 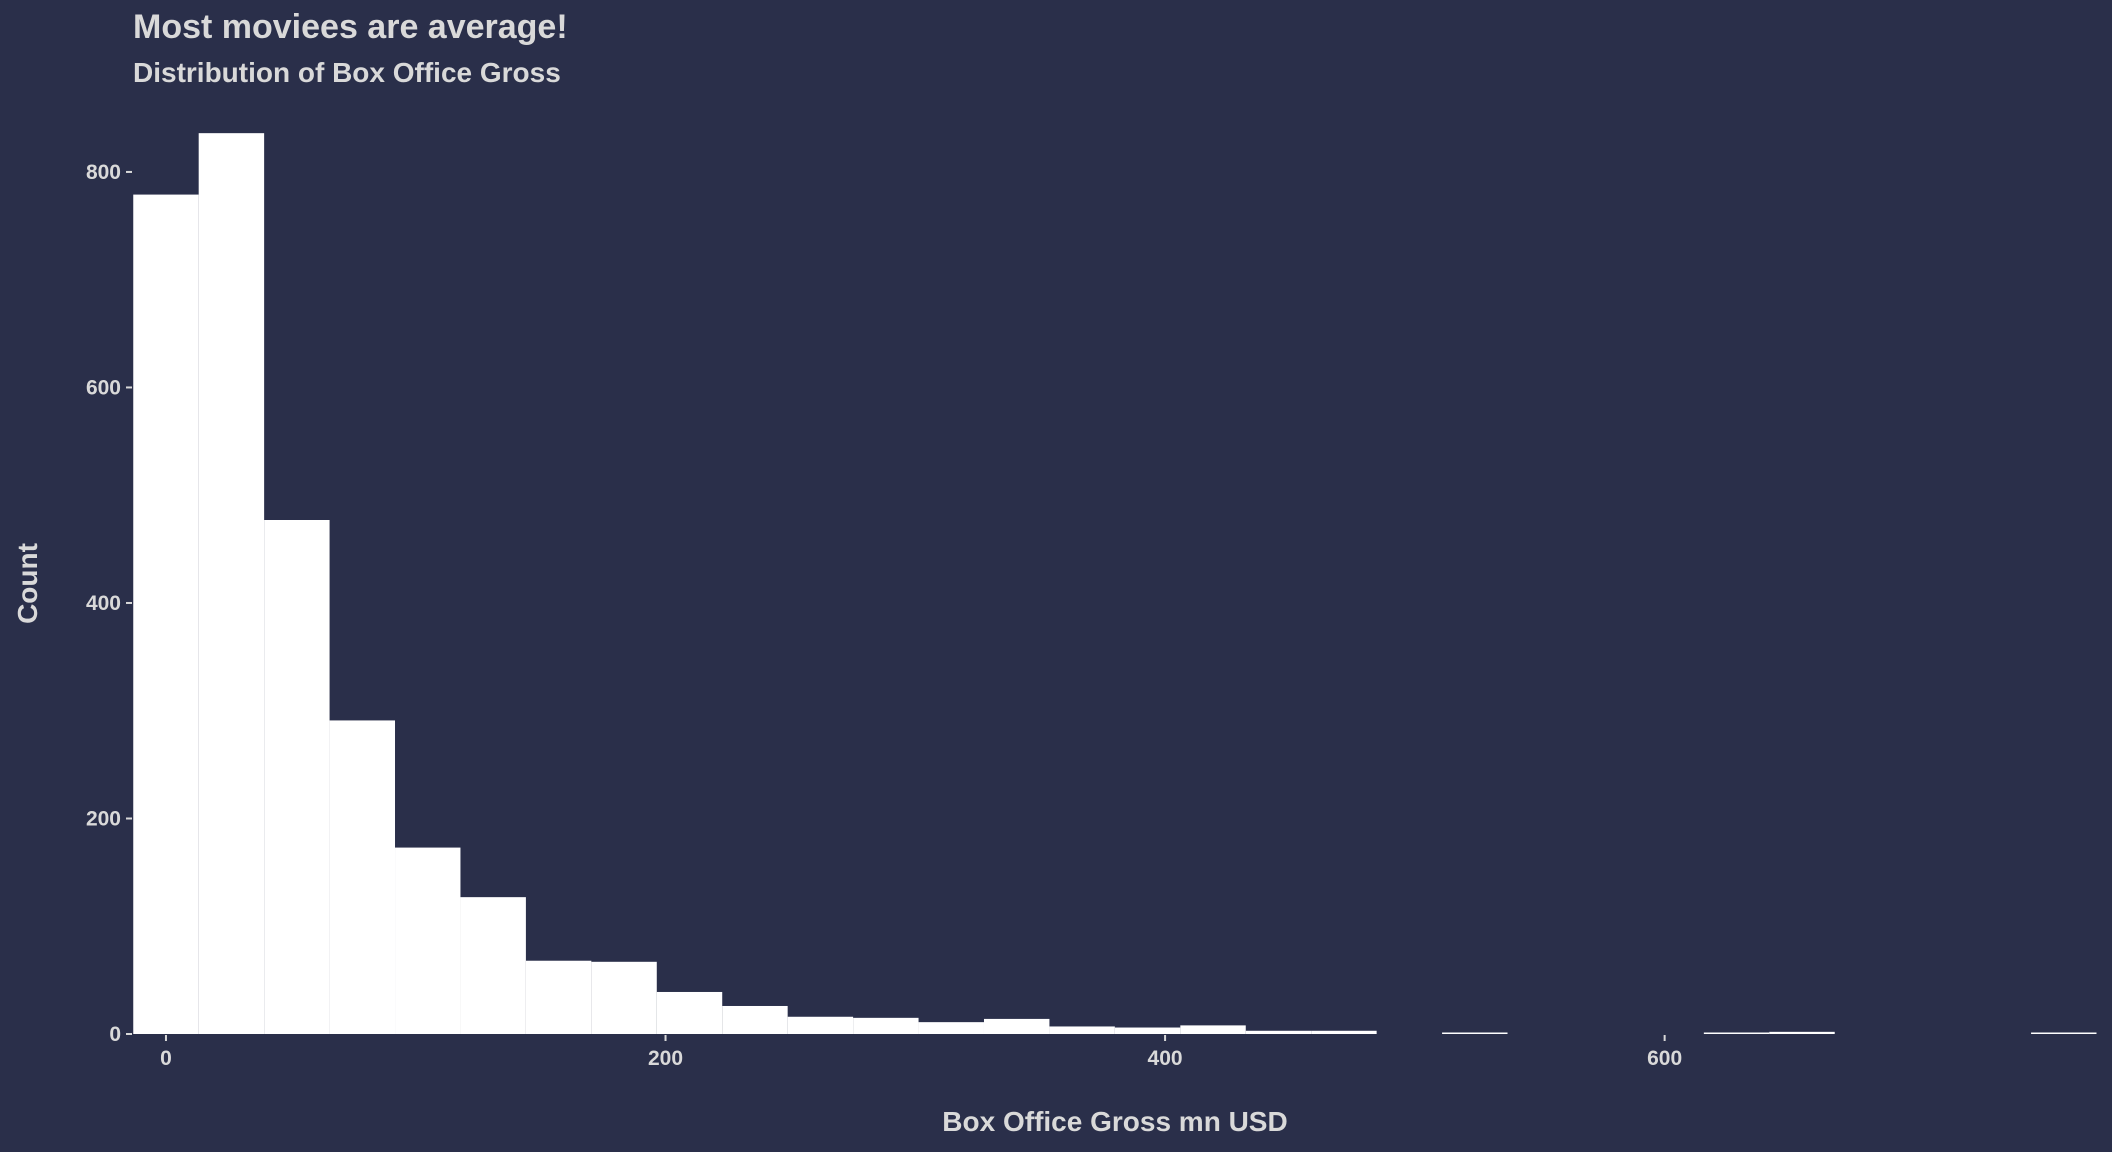 What do you see at coordinates (27, 583) in the screenshot?
I see `y-axis-title: Count` at bounding box center [27, 583].